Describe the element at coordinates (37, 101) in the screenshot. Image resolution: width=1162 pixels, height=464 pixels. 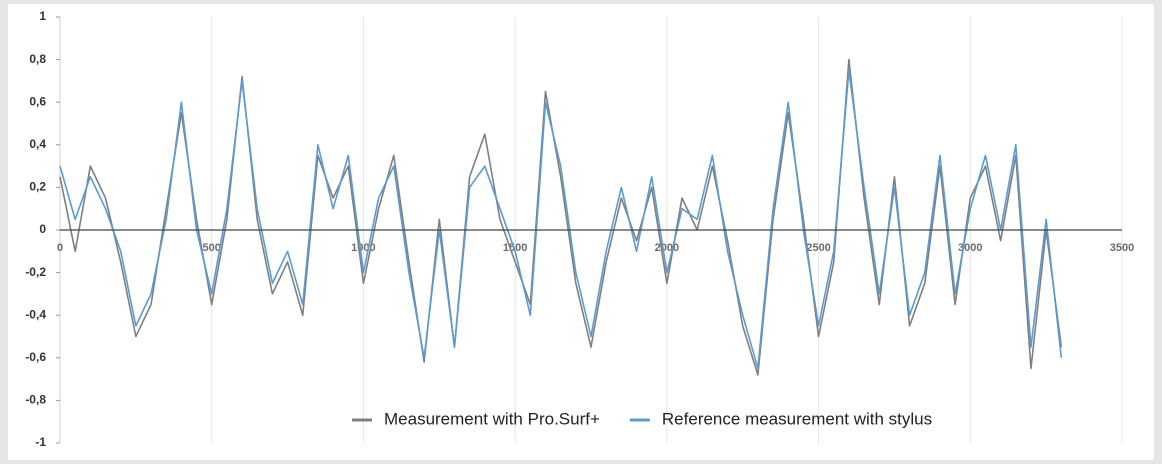
I see `y-tick-label: 0,6` at that location.